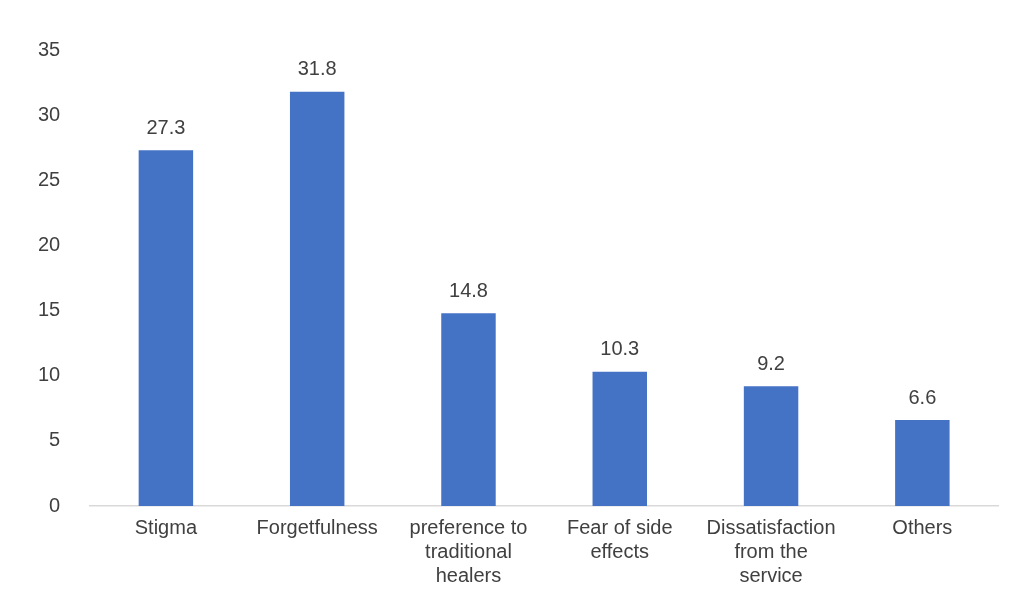 The width and height of the screenshot is (1016, 607). What do you see at coordinates (49, 374) in the screenshot?
I see `y-tick-label: 10` at bounding box center [49, 374].